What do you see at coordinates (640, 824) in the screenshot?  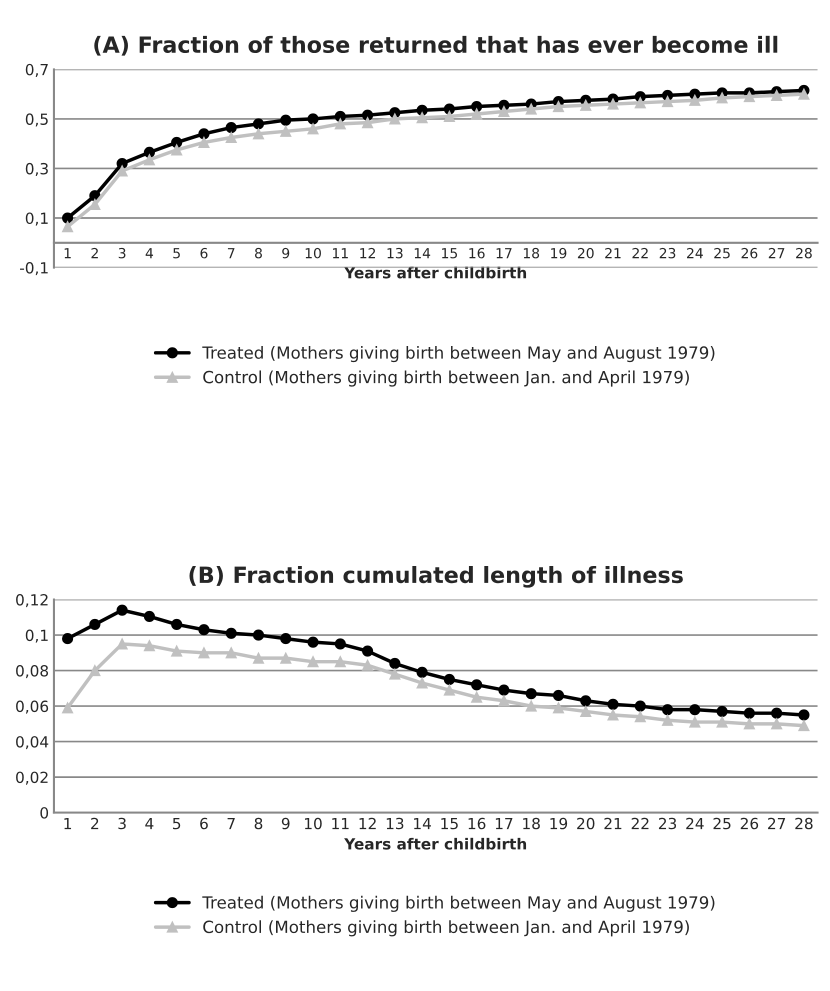 I see `x-tick-label: 22` at bounding box center [640, 824].